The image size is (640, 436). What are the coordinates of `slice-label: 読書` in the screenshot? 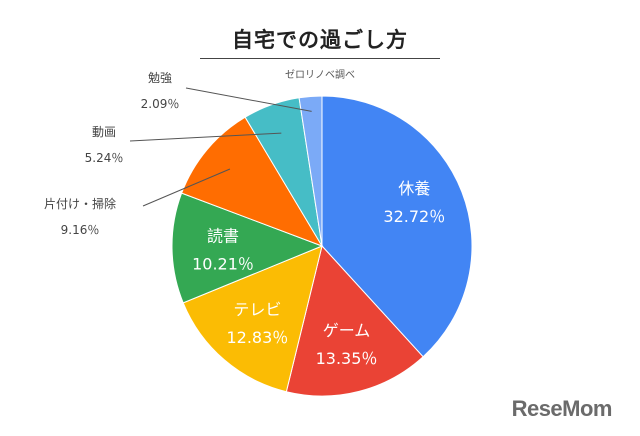 It's located at (223, 235).